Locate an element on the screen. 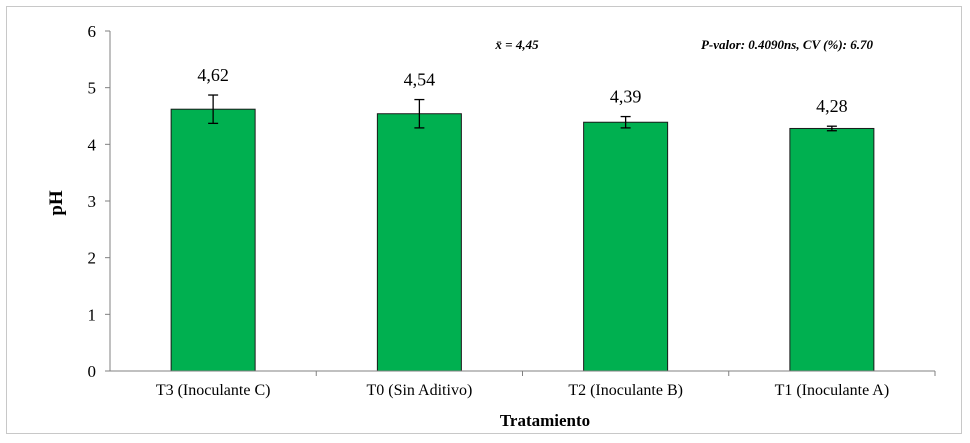  value-label: 4,62 is located at coordinates (213, 75).